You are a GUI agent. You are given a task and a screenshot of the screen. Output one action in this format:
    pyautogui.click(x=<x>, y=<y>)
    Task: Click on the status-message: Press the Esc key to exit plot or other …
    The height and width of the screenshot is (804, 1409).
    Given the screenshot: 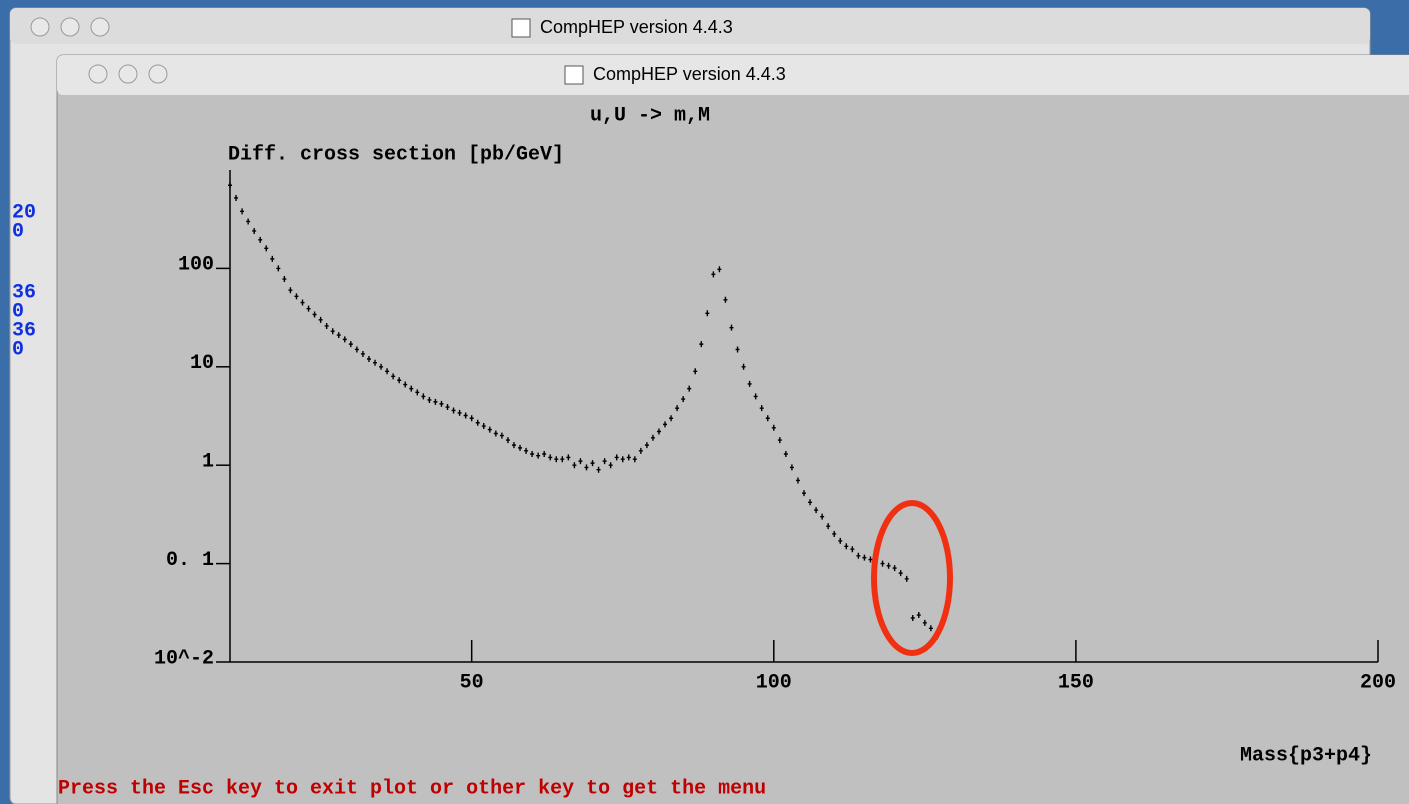 What is the action you would take?
    pyautogui.click(x=412, y=788)
    